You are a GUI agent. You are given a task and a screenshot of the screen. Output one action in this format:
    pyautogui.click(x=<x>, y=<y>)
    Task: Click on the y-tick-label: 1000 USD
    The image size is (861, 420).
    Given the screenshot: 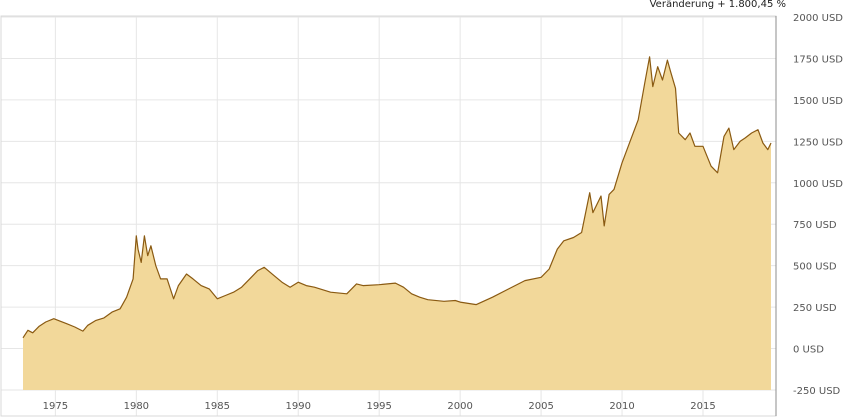 What is the action you would take?
    pyautogui.click(x=818, y=184)
    